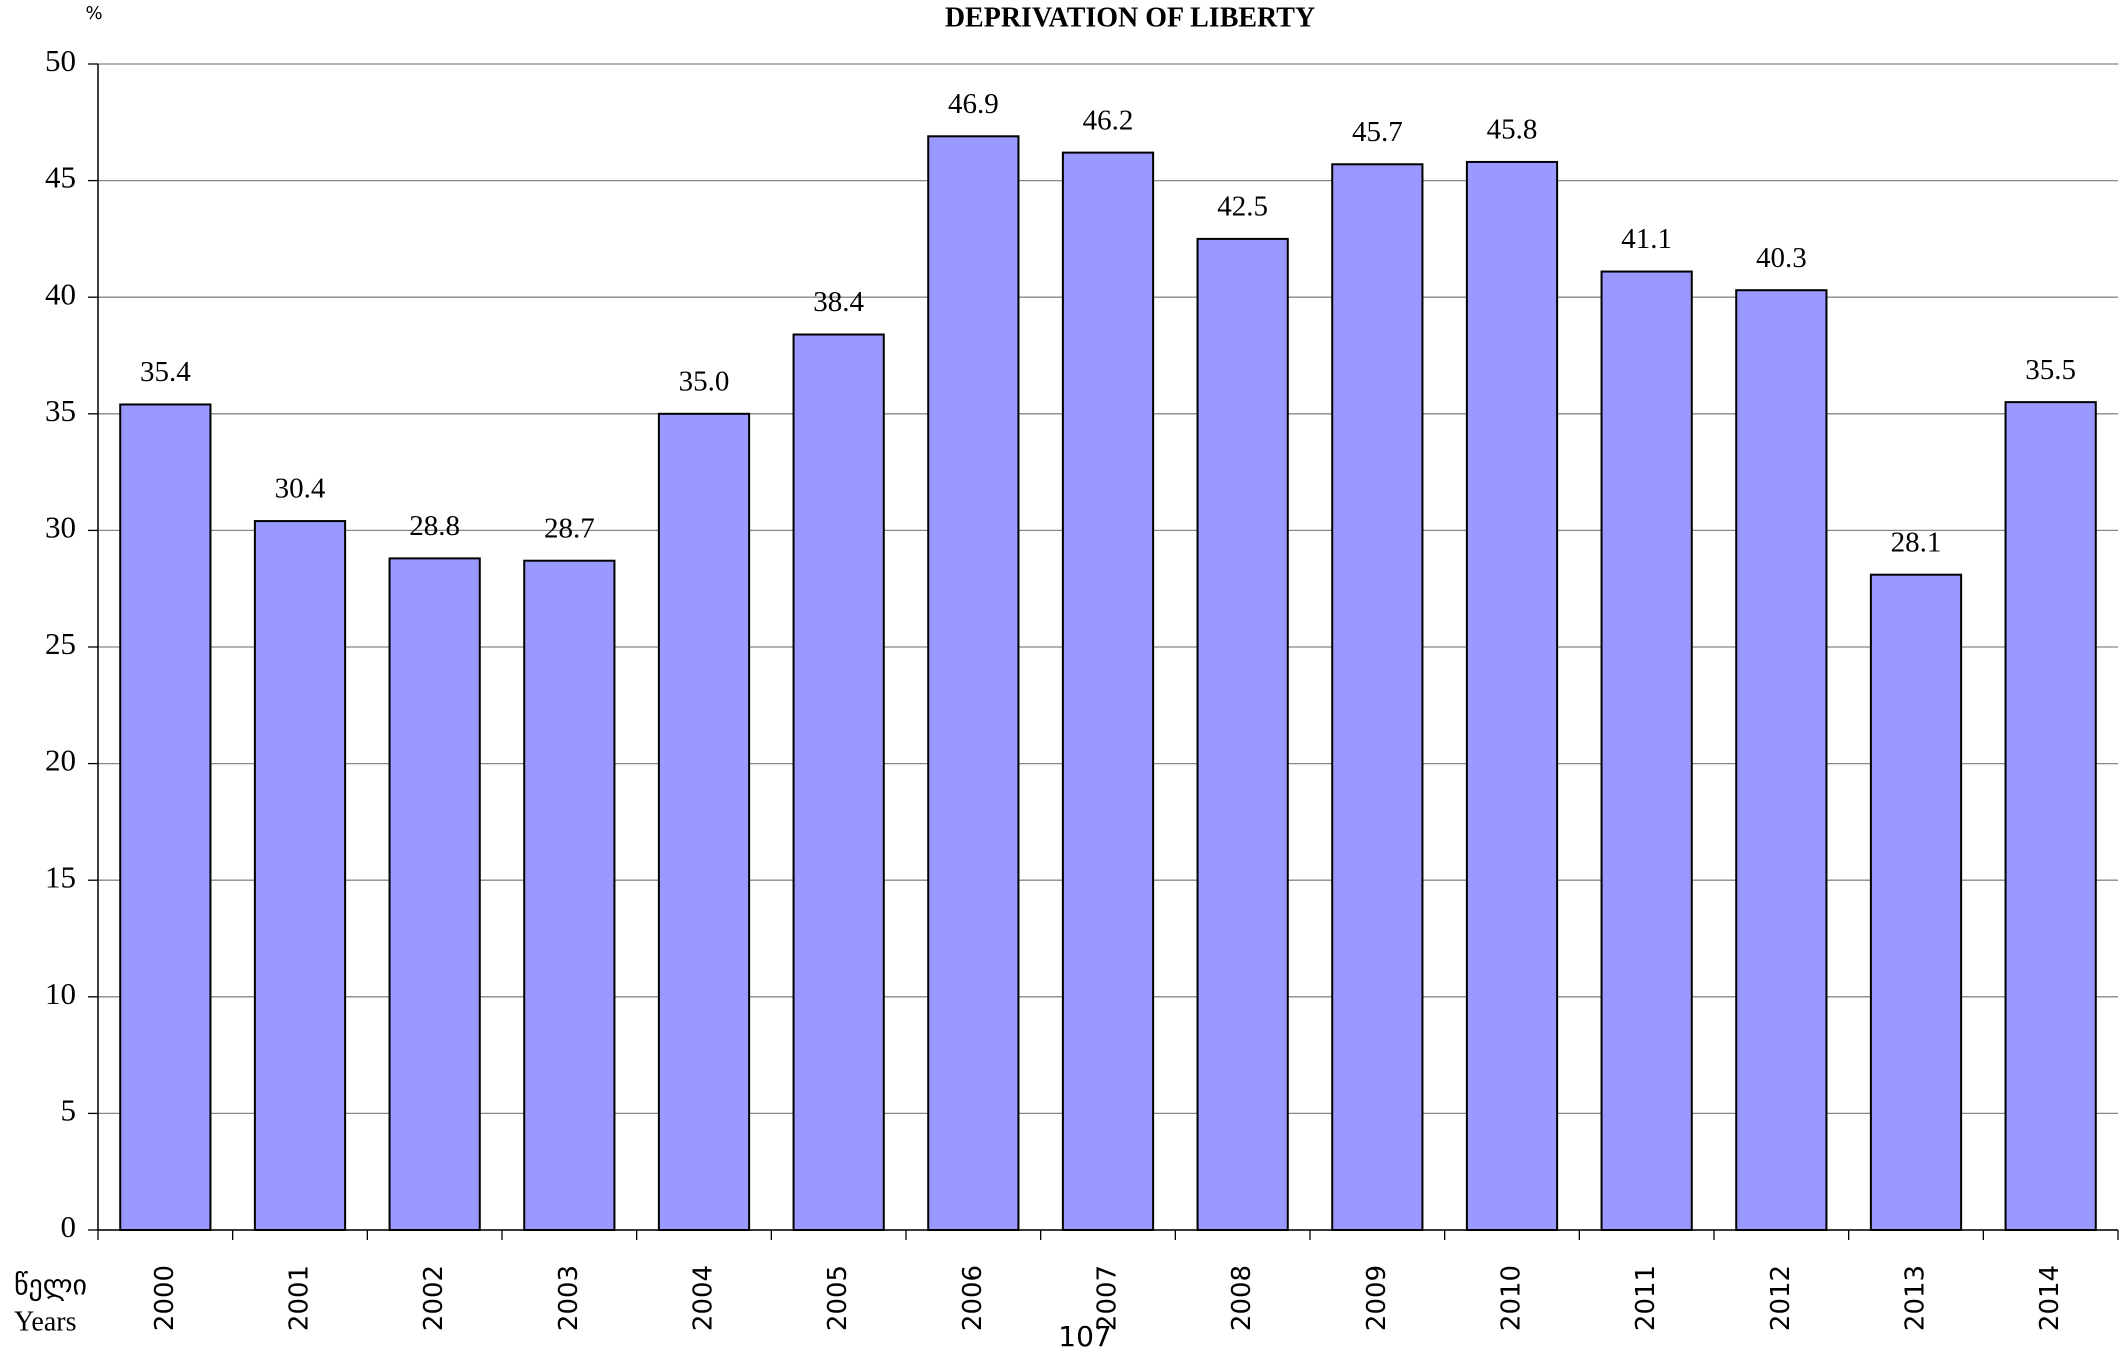  Describe the element at coordinates (45, 1321) in the screenshot. I see `x-label: Years` at that location.